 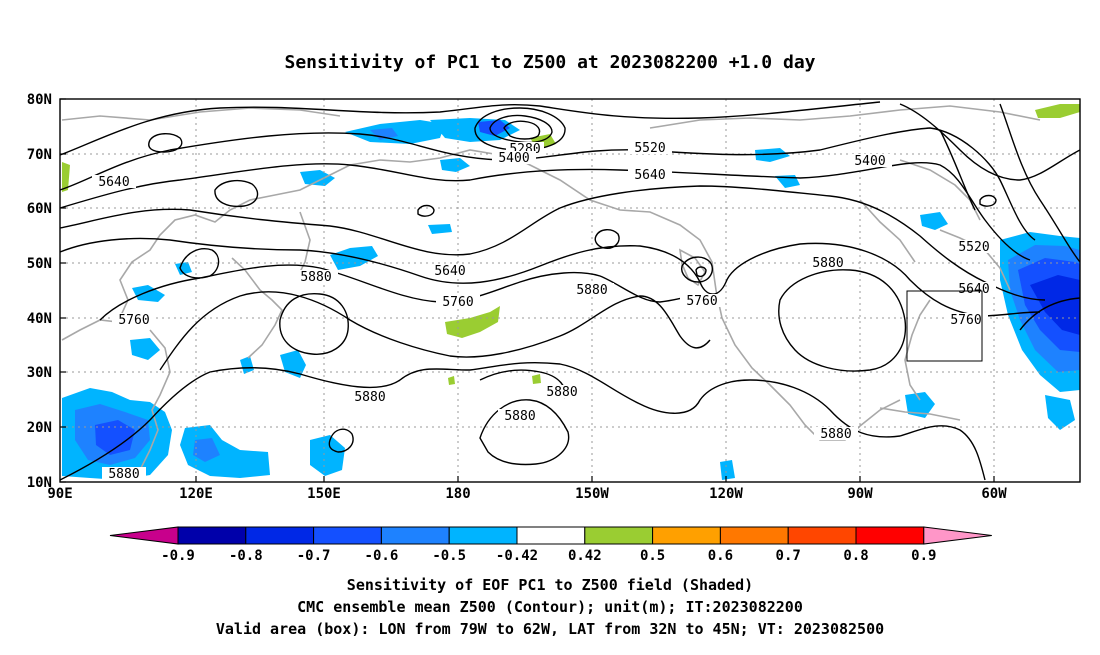 I want to click on colorbar-arrow-right, so click(x=957, y=535).